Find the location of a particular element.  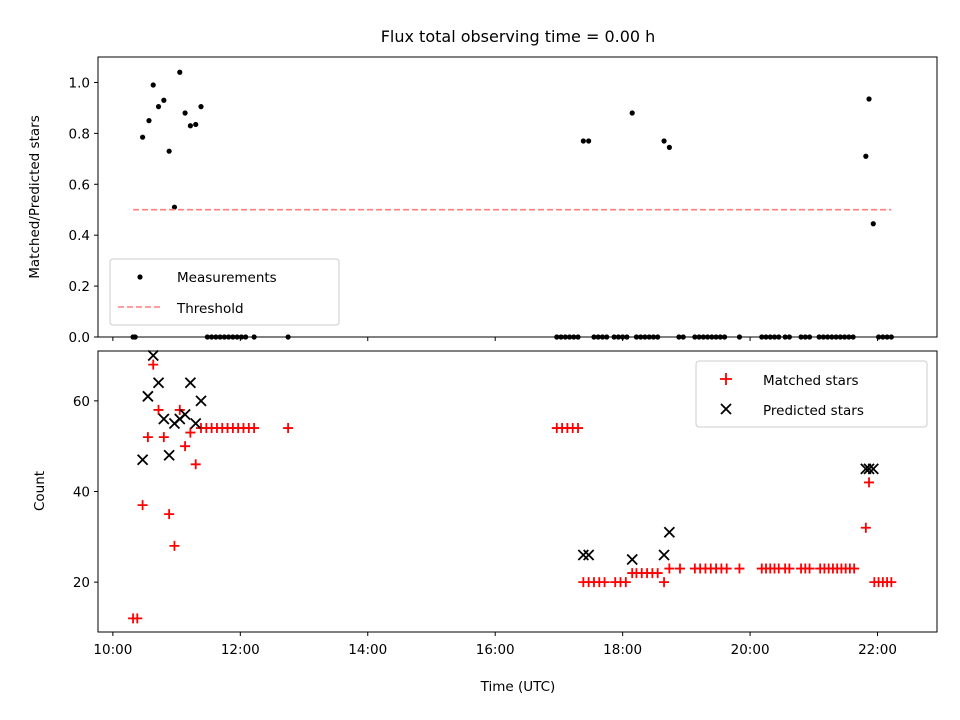

x-tick-label: 12:00 is located at coordinates (240, 650).